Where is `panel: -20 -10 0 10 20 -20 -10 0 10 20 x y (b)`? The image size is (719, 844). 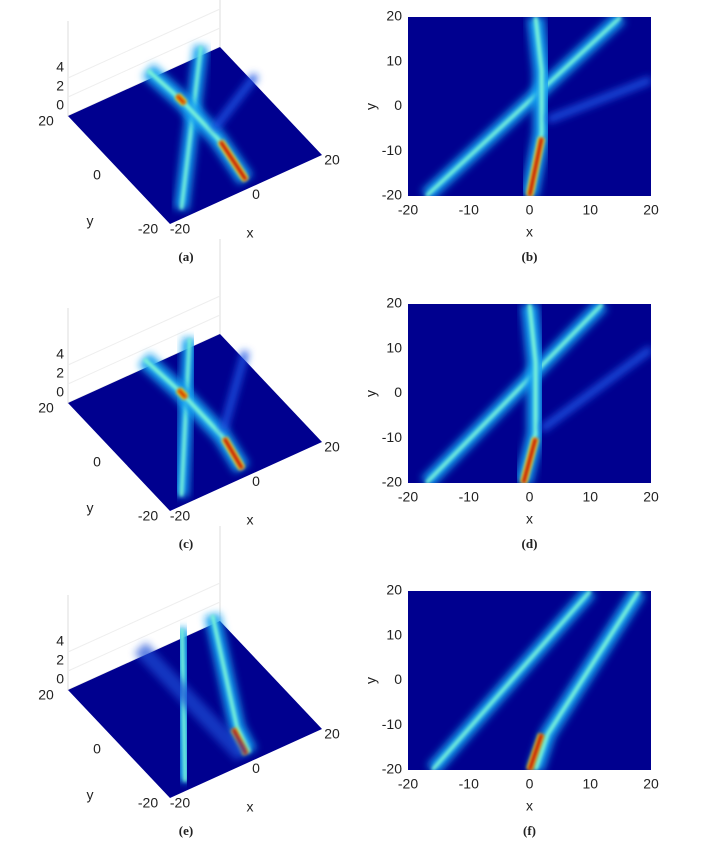 panel: -20 -10 0 10 20 -20 -10 0 10 20 x y (b) is located at coordinates (511, 136).